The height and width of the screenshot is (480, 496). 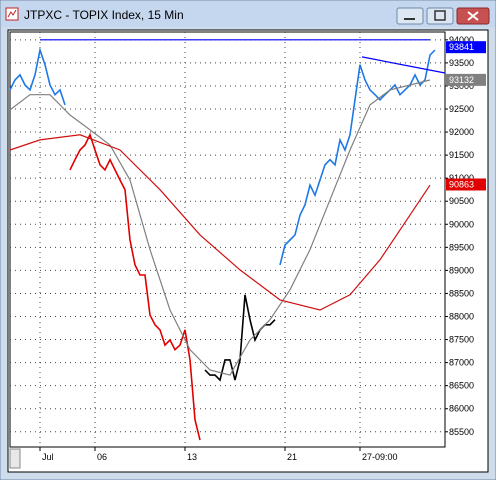 What do you see at coordinates (380, 457) in the screenshot?
I see `x-tick-label: 27-09:00` at bounding box center [380, 457].